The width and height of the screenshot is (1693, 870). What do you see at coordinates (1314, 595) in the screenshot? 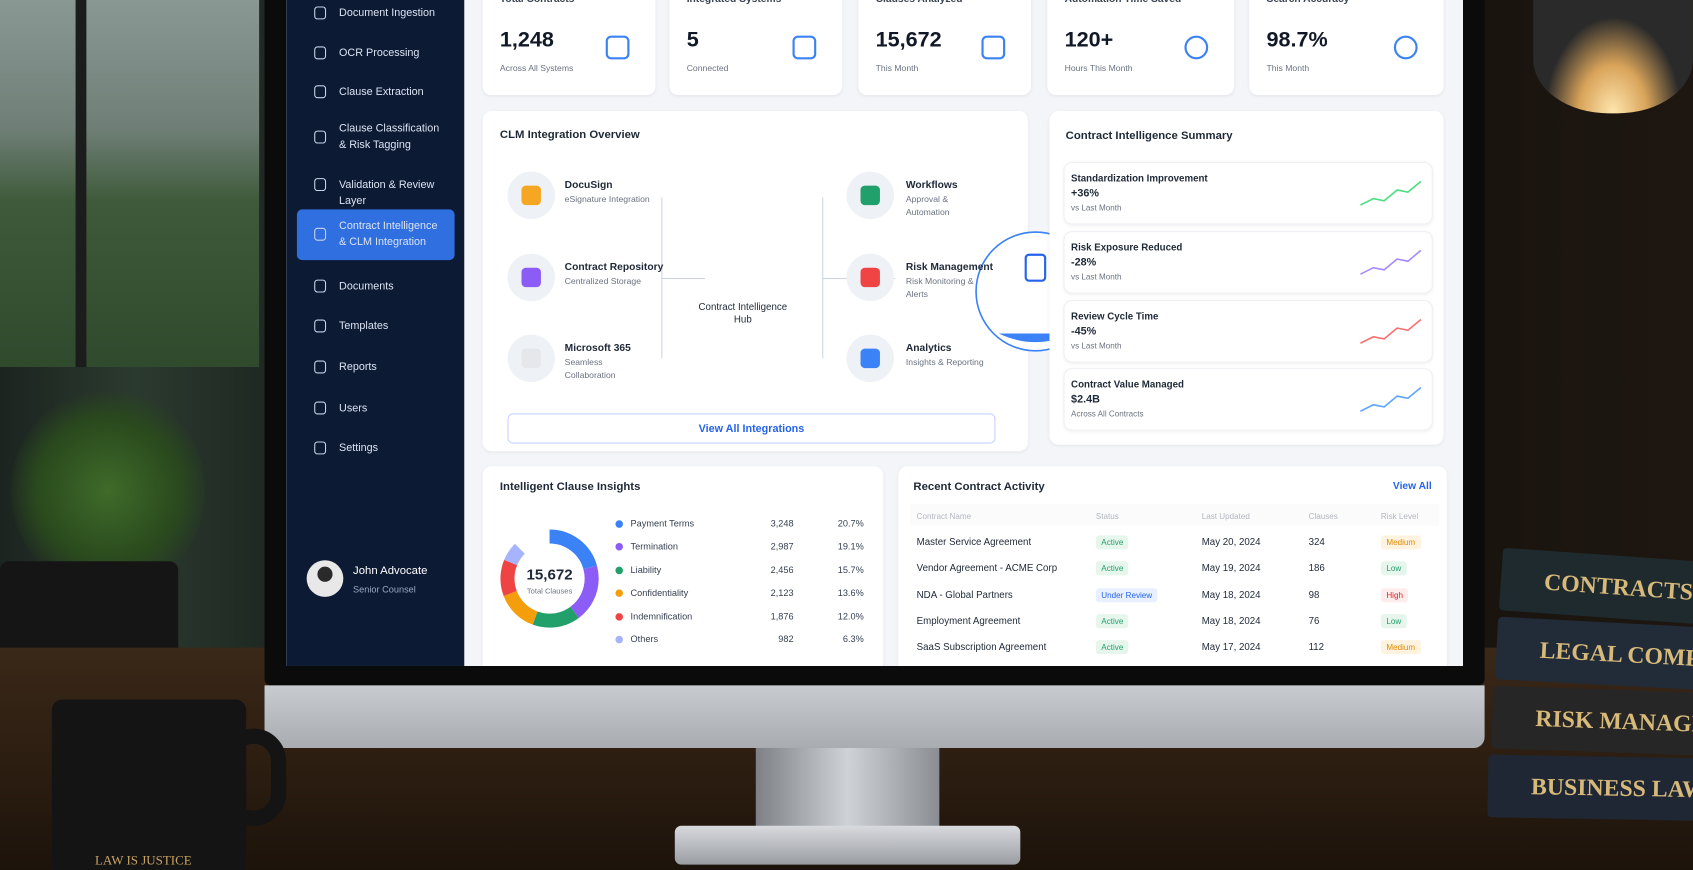
I see `table-cell: 98` at bounding box center [1314, 595].